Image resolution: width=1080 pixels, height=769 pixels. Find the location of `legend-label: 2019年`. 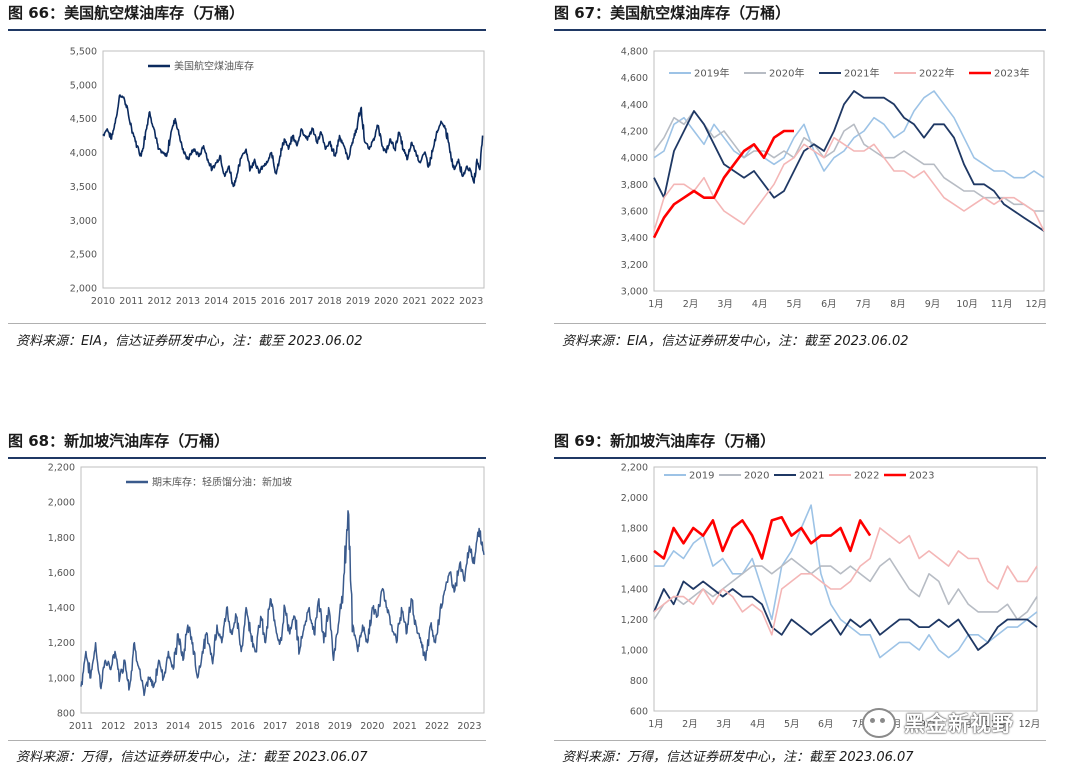

legend-label: 2019年 is located at coordinates (711, 73).